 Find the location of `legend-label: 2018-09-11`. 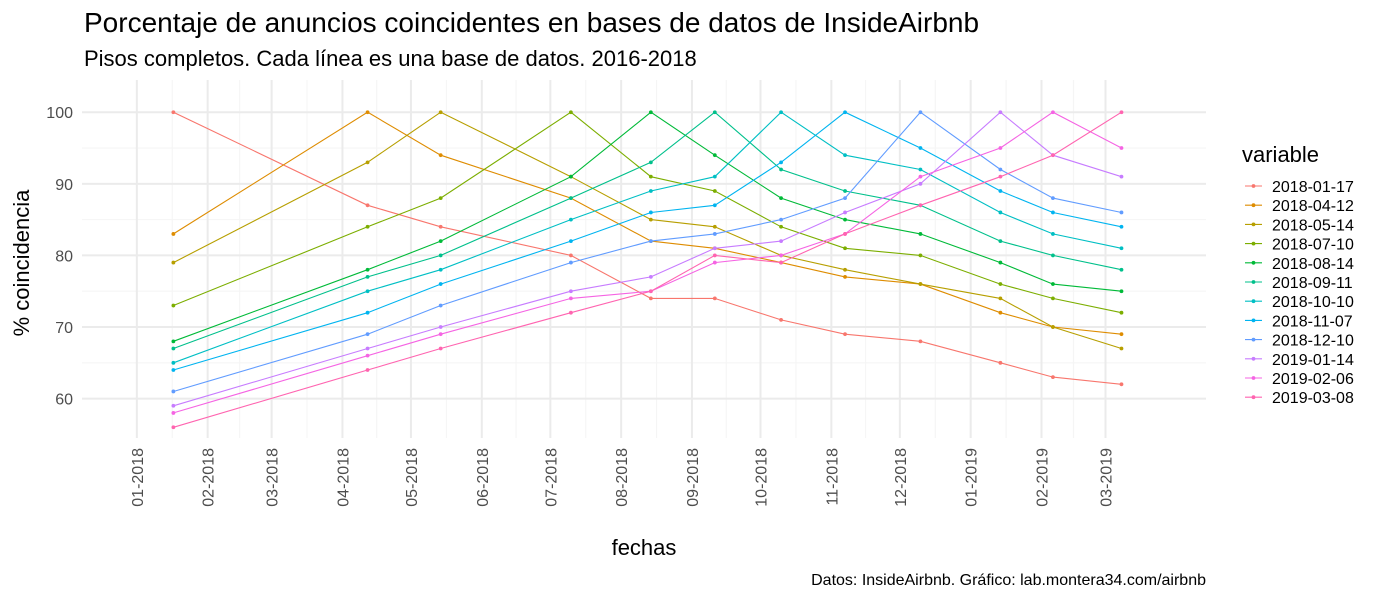

legend-label: 2018-09-11 is located at coordinates (1312, 283).